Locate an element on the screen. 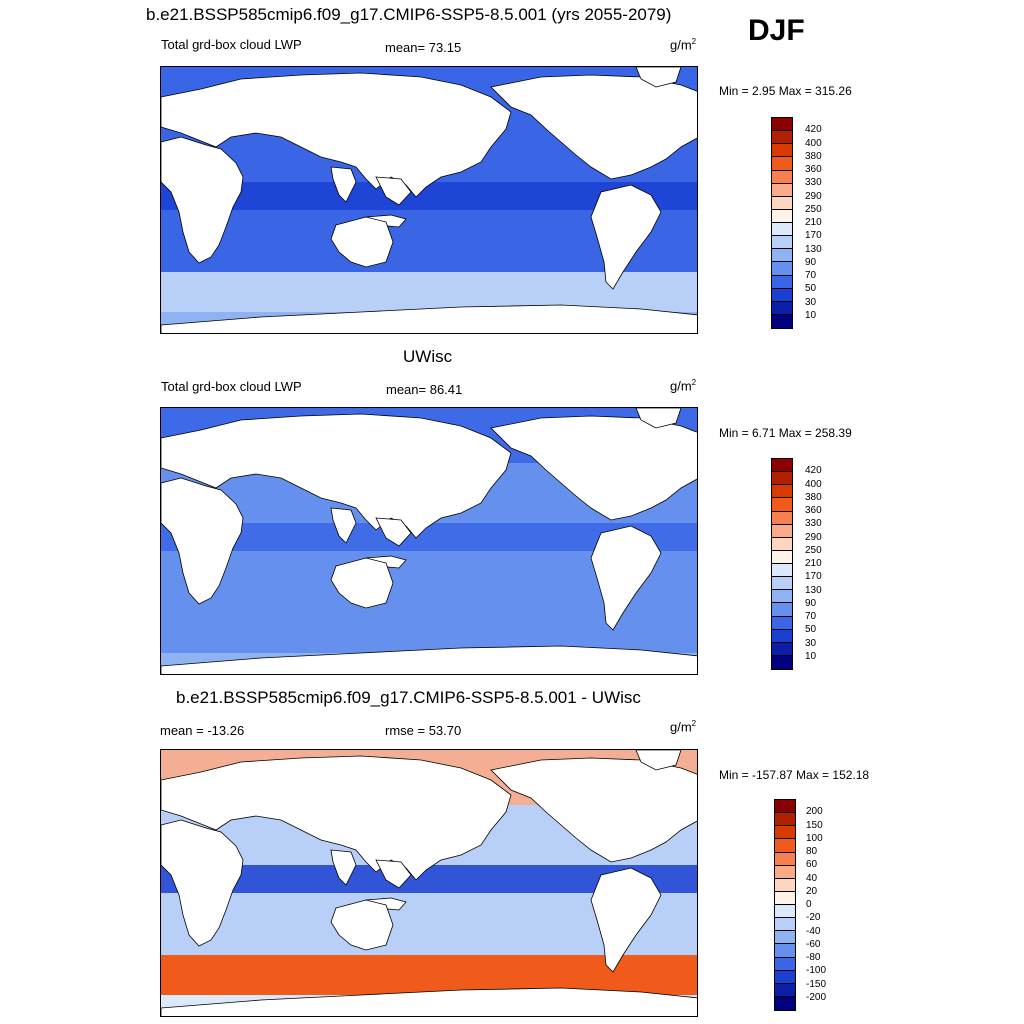 The height and width of the screenshot is (1024, 1024). colorbar-tick-label: 0 is located at coordinates (809, 904).